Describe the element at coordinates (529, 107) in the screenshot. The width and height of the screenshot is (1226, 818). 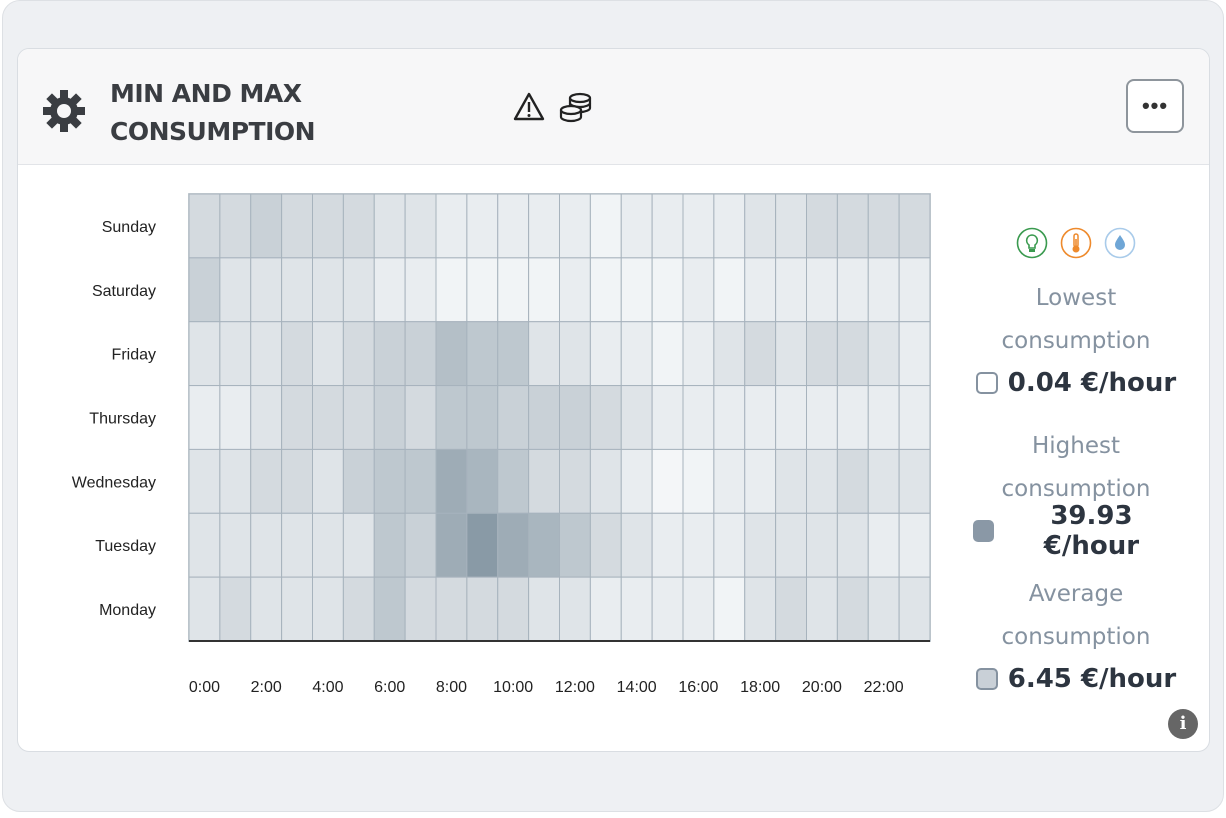
I see `warning-icon` at that location.